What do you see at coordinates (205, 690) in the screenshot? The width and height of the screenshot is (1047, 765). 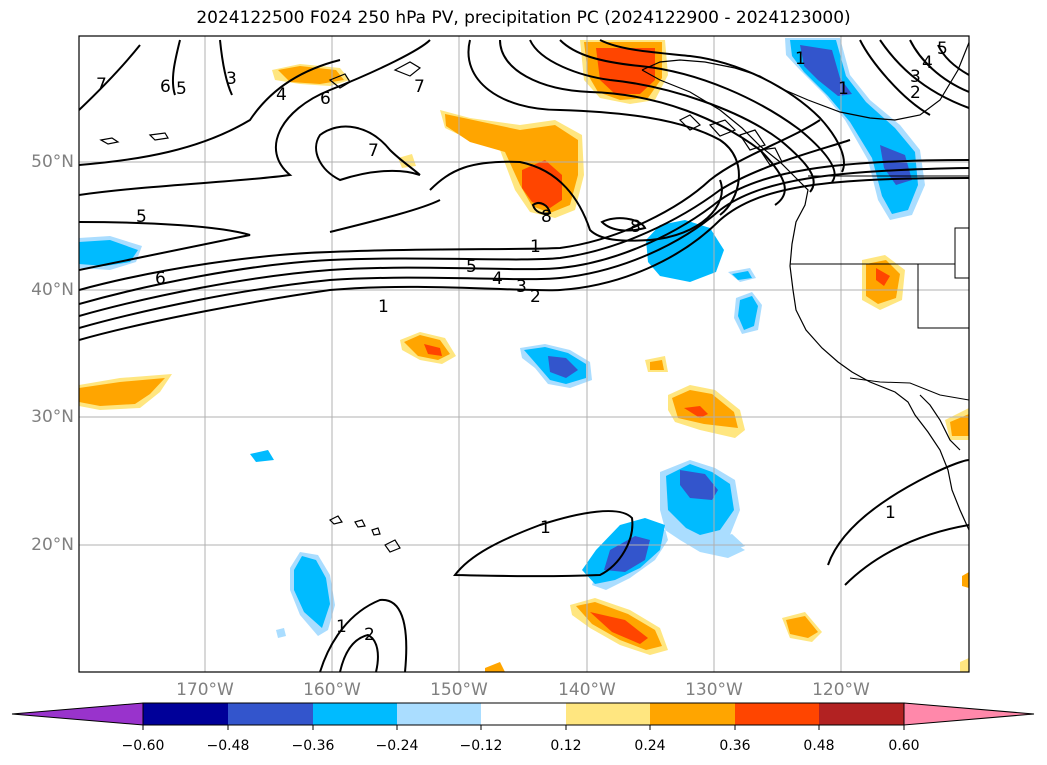 I see `lon-label-170w: 170°W` at bounding box center [205, 690].